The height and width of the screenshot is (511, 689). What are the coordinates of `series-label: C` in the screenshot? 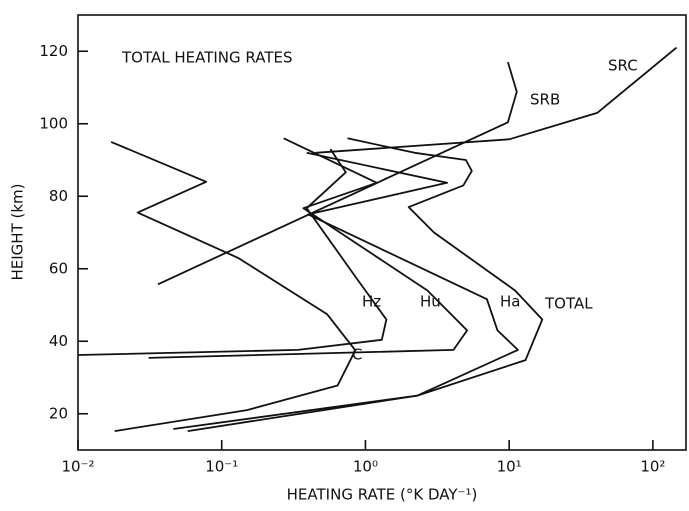 It's located at (357, 355).